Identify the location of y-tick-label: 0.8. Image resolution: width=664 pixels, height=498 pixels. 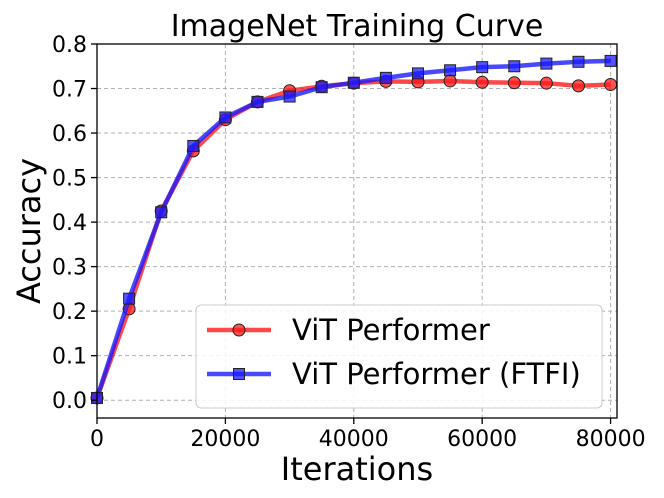
(69, 45).